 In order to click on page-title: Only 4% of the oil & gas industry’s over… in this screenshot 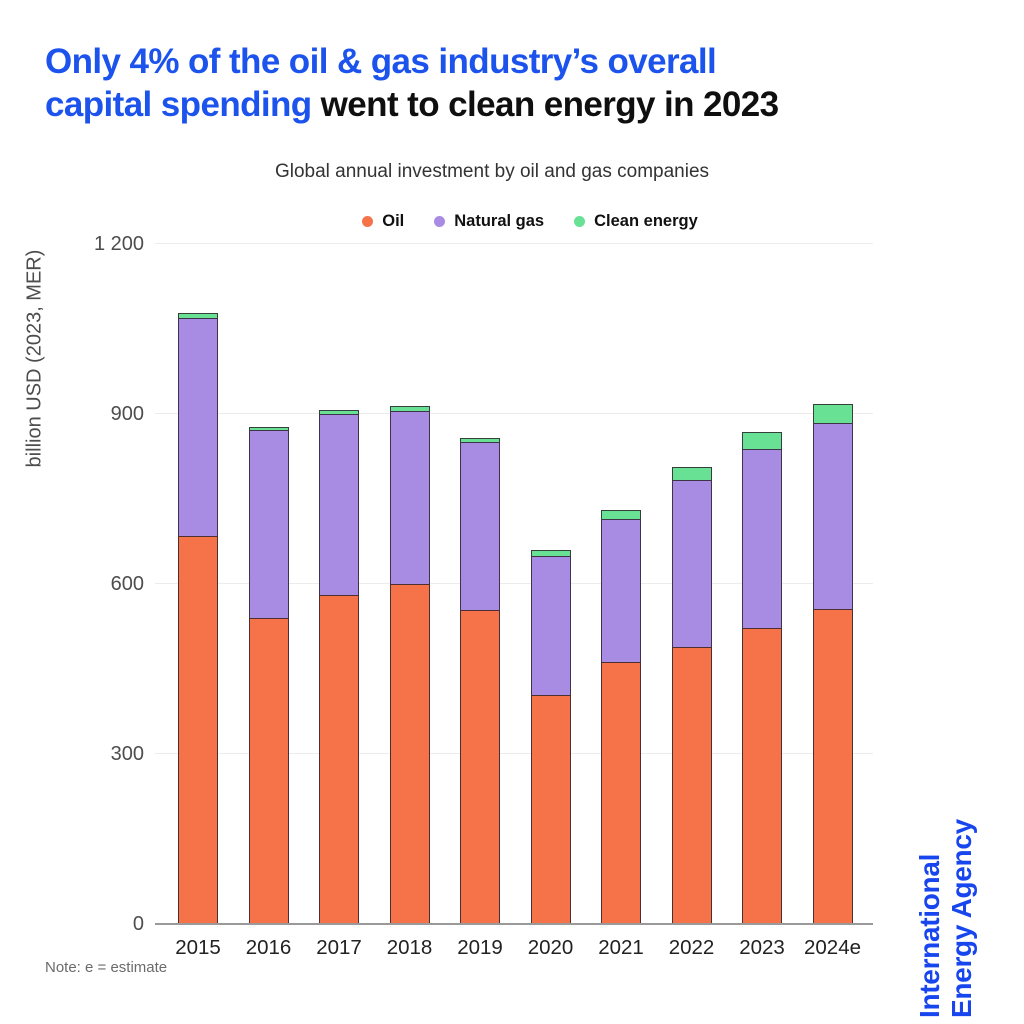, I will do `click(510, 83)`.